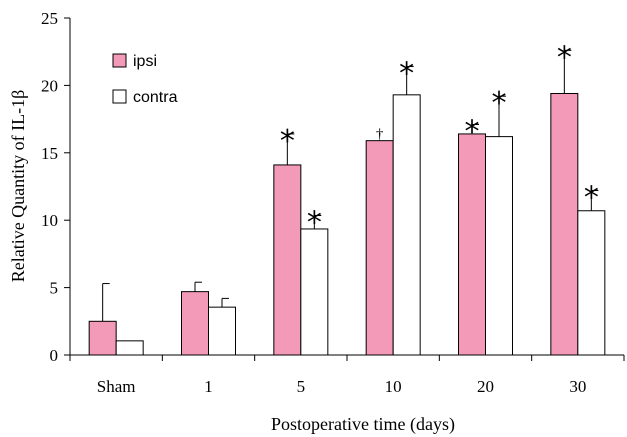 This screenshot has width=627, height=437. What do you see at coordinates (363, 424) in the screenshot?
I see `x-axis-title: Postoperative time (days)` at bounding box center [363, 424].